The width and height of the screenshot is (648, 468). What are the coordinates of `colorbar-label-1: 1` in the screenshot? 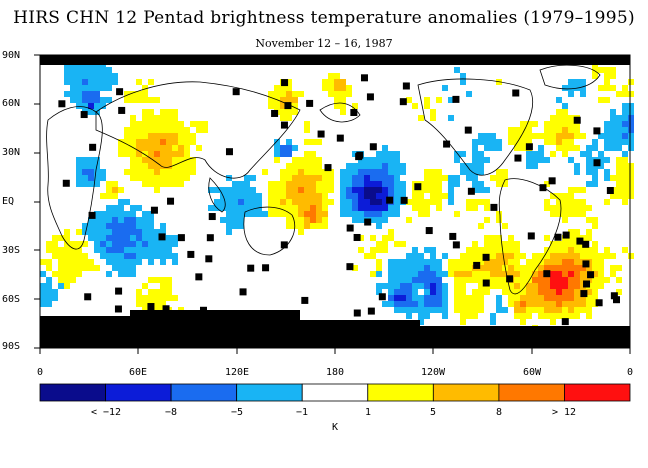 It's located at (368, 412).